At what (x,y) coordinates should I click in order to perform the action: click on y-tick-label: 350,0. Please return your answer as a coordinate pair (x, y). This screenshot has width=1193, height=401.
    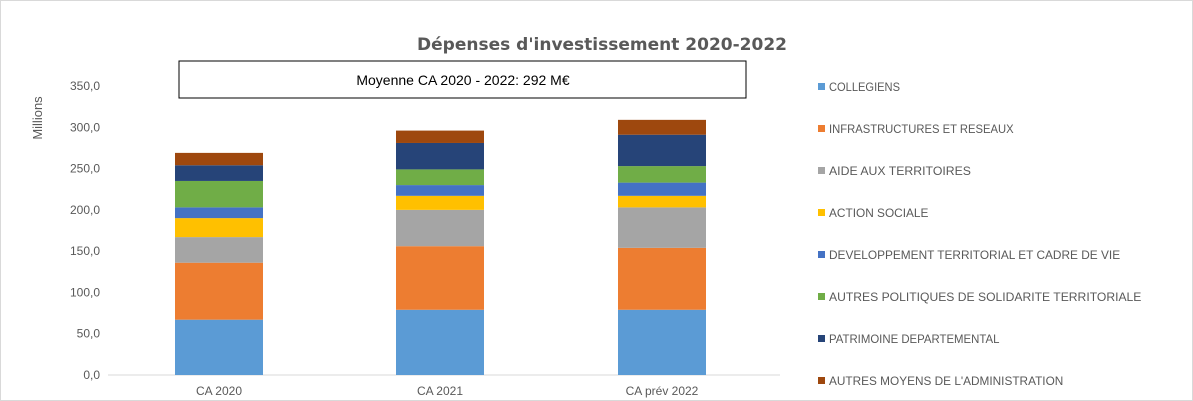
    Looking at the image, I should click on (85, 86).